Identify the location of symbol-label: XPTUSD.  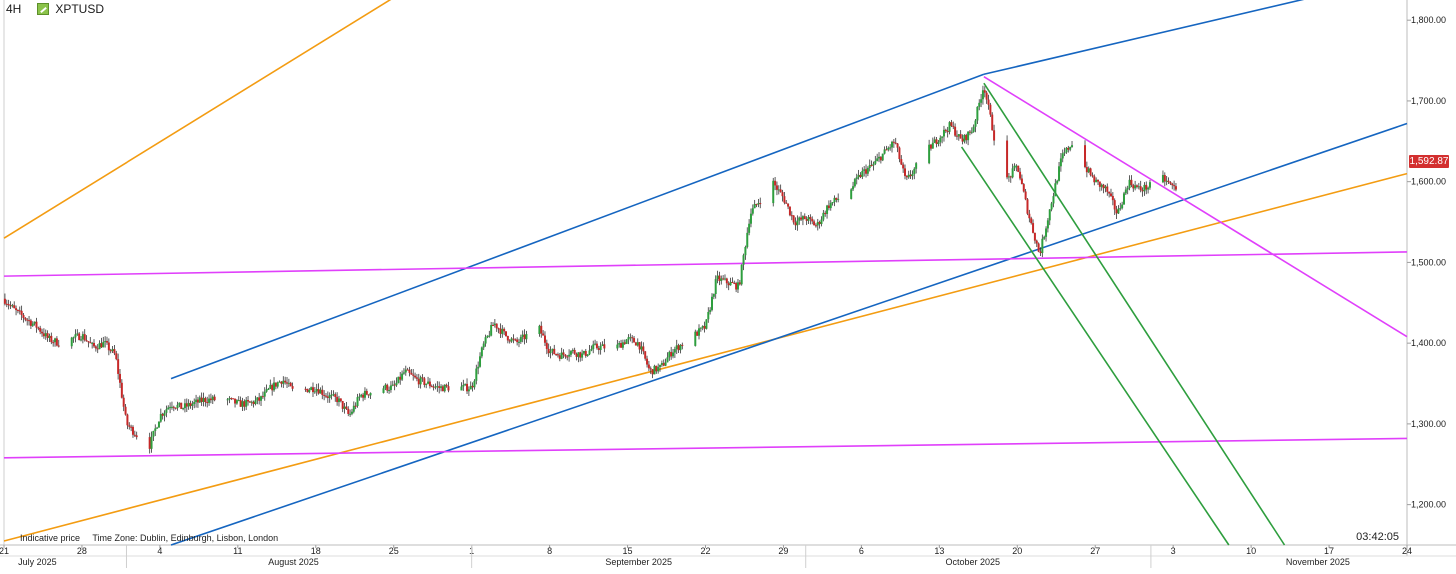
(80, 9).